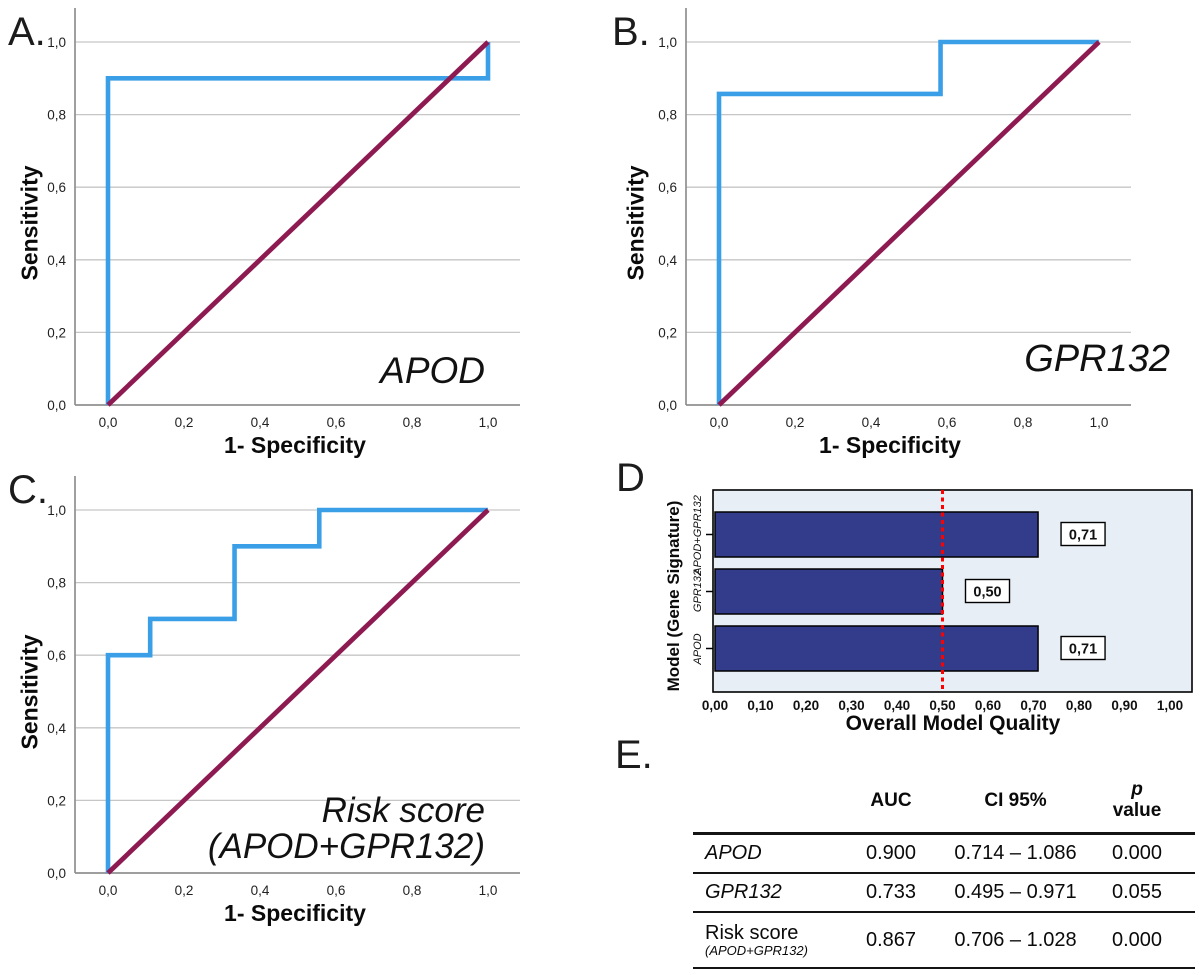 Image resolution: width=1200 pixels, height=975 pixels. I want to click on bar-APOD, so click(876, 648).